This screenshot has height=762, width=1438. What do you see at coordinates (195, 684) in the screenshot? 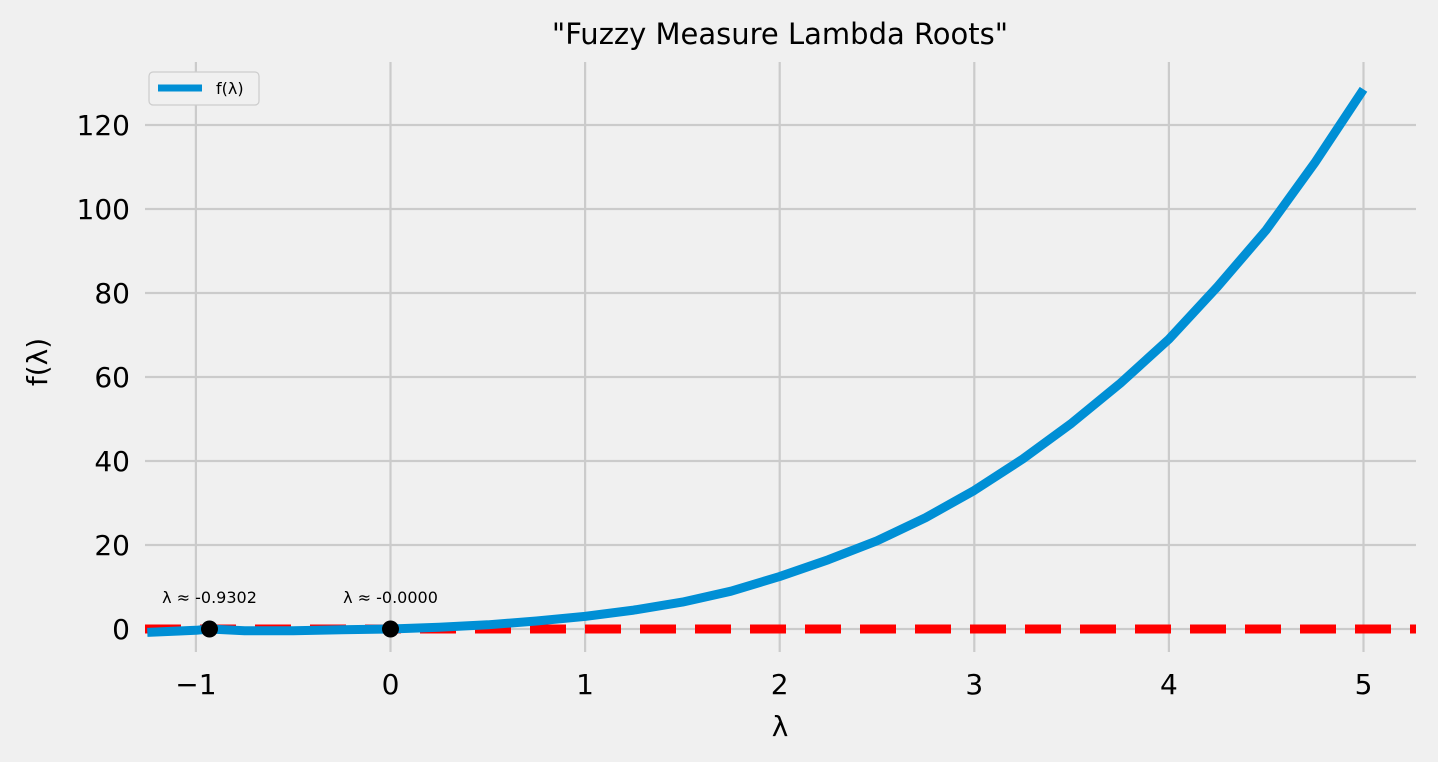
I see `x-tick-label: −1` at bounding box center [195, 684].